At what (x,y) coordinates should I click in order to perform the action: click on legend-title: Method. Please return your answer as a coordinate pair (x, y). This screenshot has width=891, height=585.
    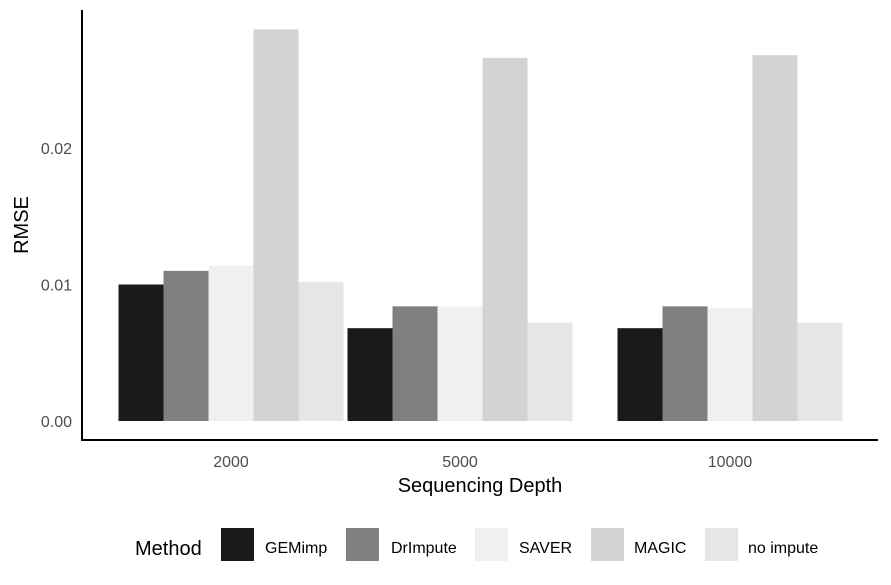
    Looking at the image, I should click on (168, 549).